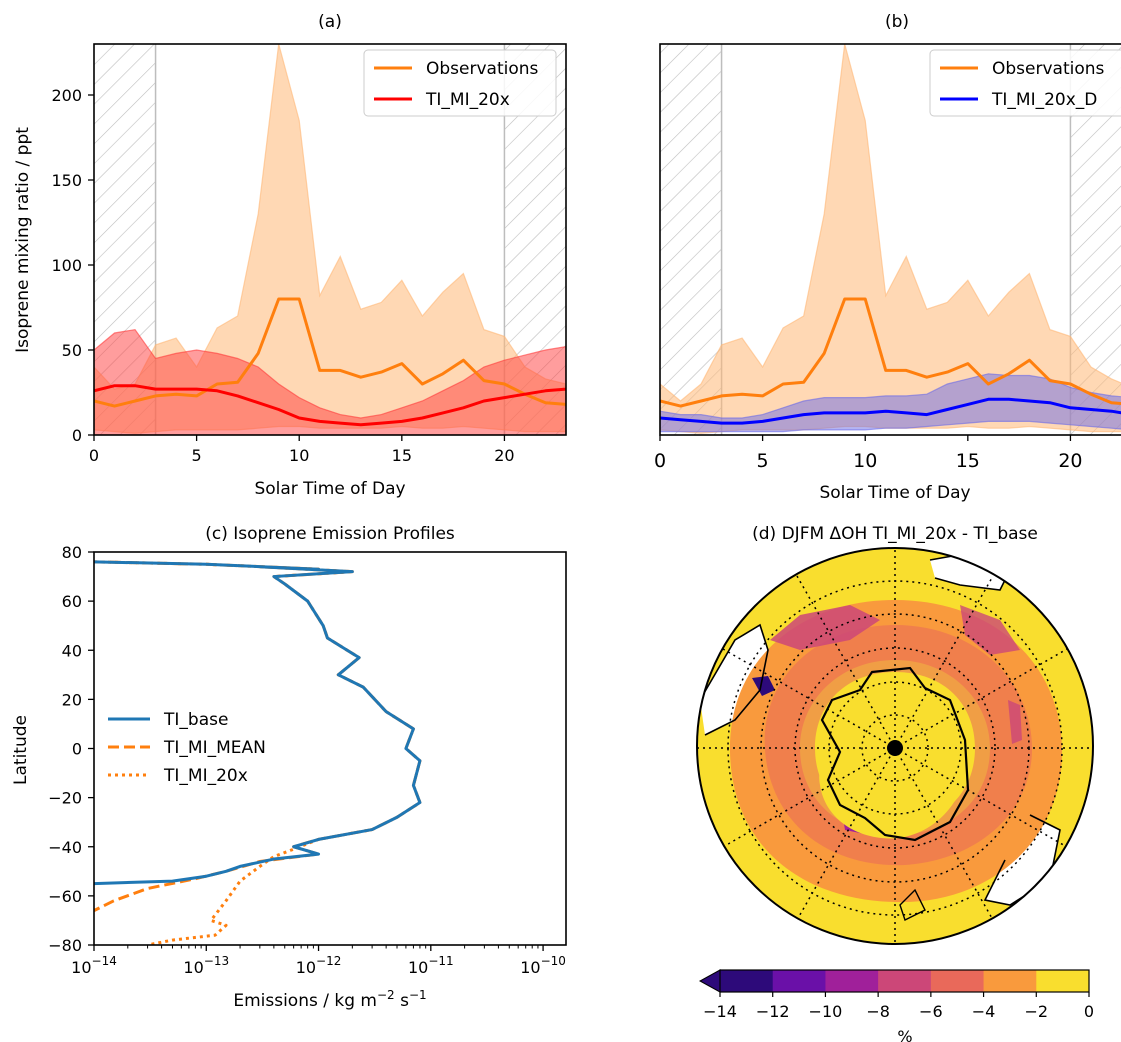  Describe the element at coordinates (94, 455) in the screenshot. I see `a-xtick-label: 0` at that location.